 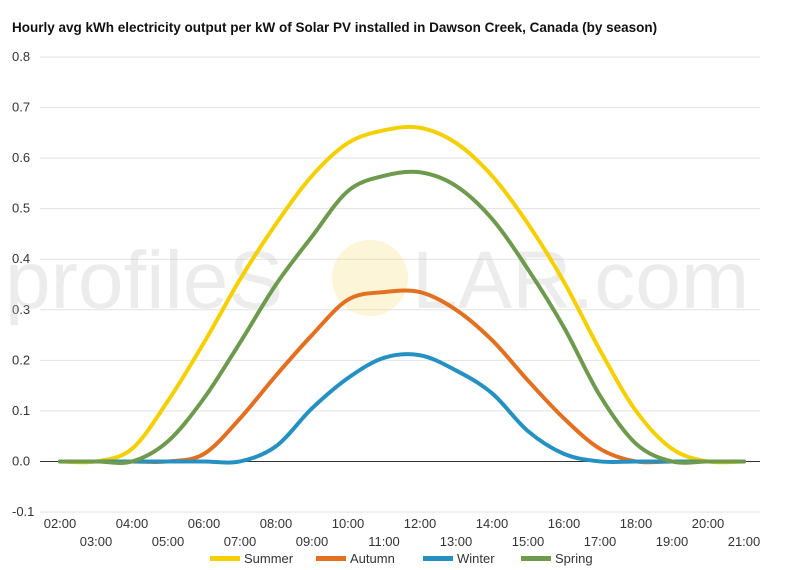 I want to click on x-tick-label: 15:00, so click(x=528, y=541).